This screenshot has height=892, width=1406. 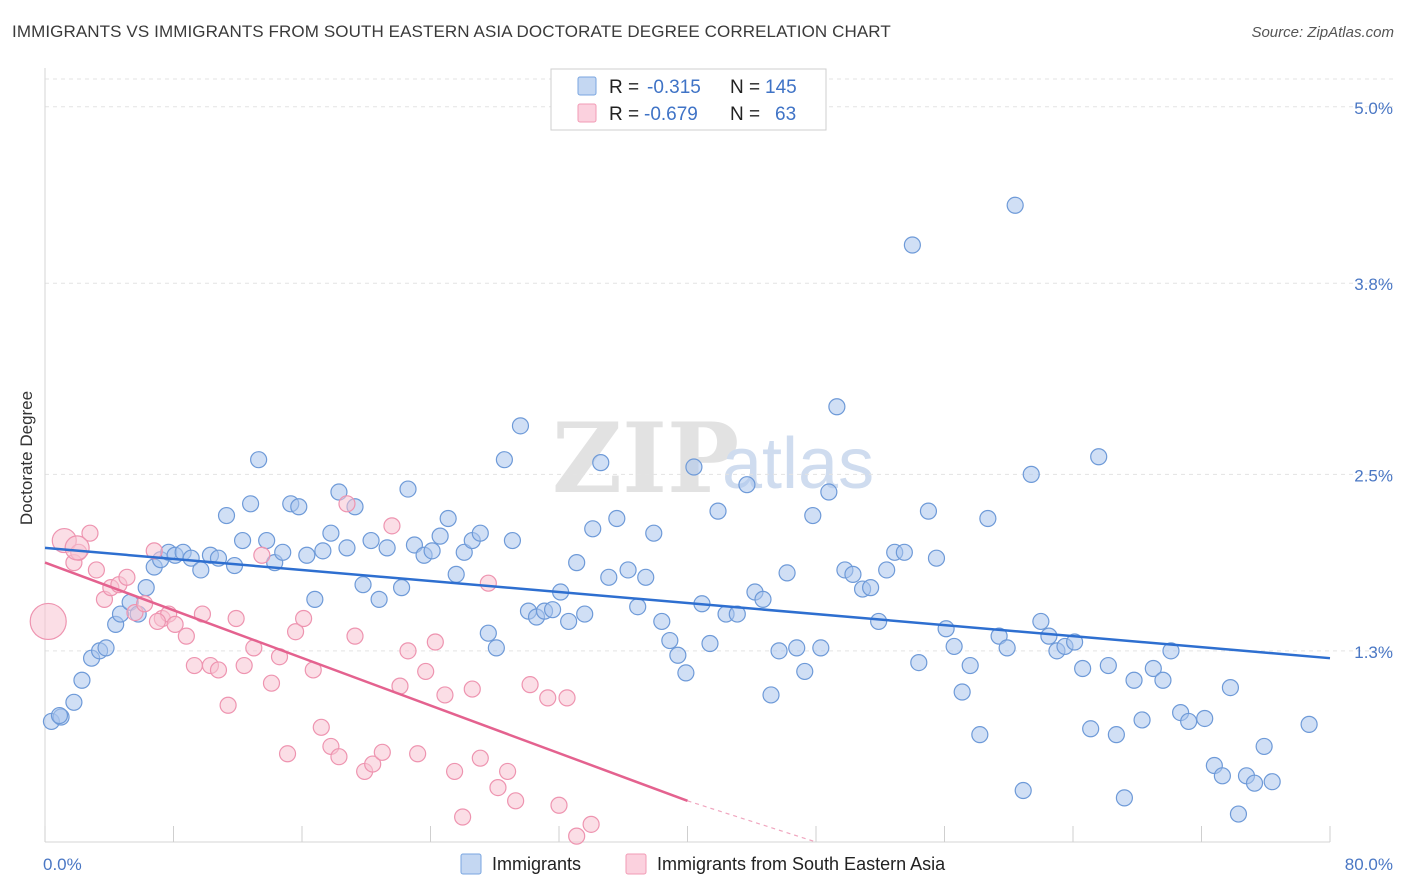 I want to click on legend-box, so click(x=688, y=99).